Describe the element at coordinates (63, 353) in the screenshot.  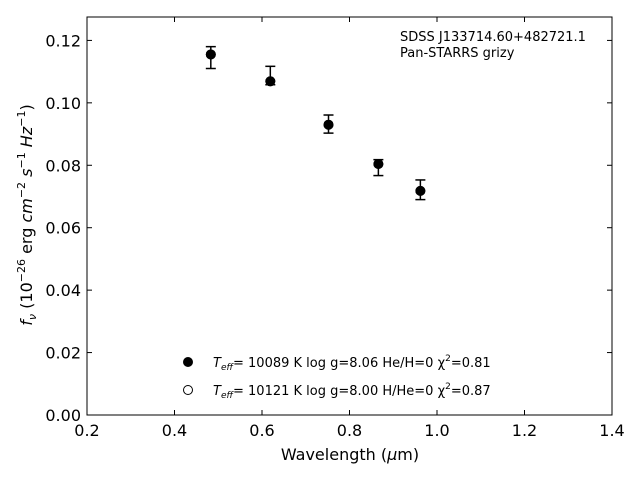
I see `y-tick-label-1: 0.02` at that location.